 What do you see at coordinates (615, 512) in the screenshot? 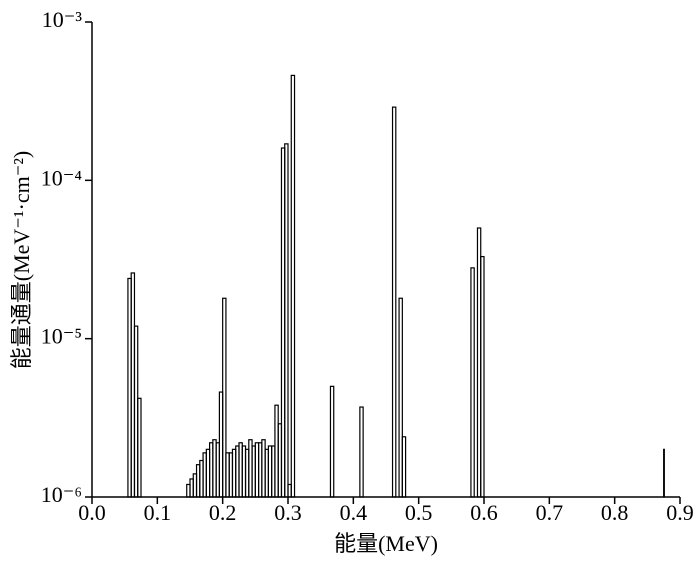
I see `x-tick-label: 0.8` at bounding box center [615, 512].